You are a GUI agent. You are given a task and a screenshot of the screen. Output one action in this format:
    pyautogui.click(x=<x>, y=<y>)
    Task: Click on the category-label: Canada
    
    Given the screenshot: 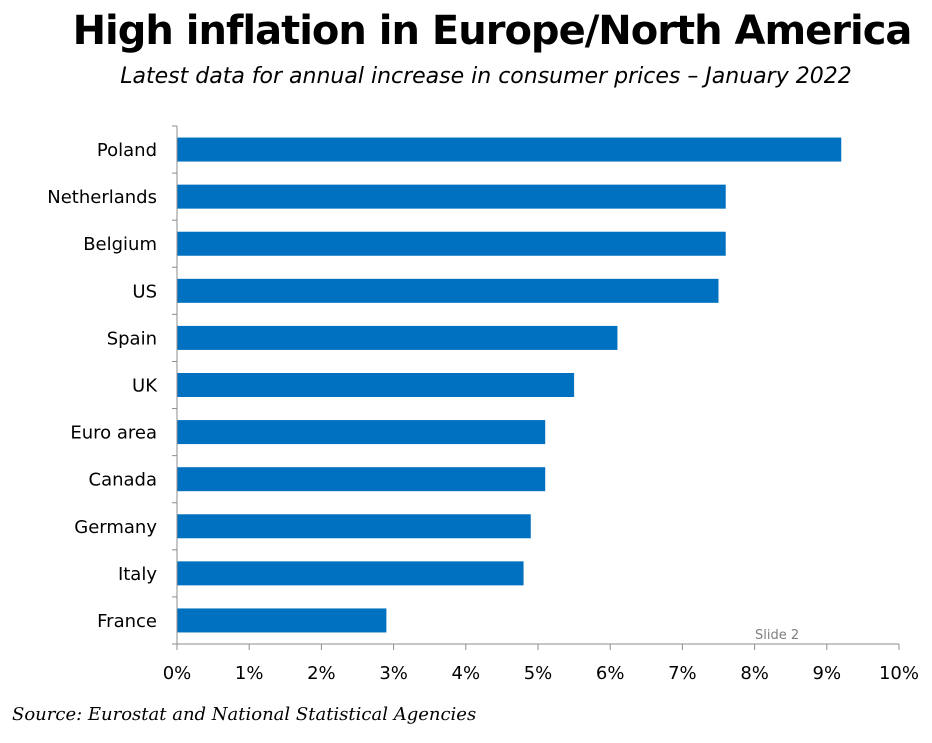 What is the action you would take?
    pyautogui.click(x=123, y=480)
    